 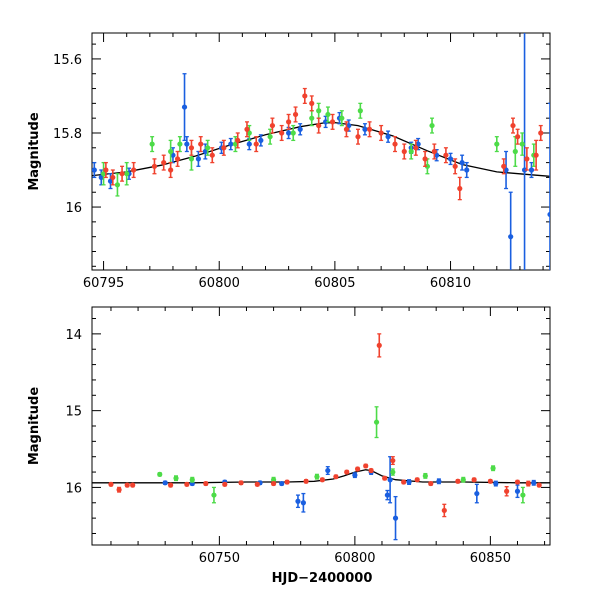 I want to click on x-tick-label: 60800, so click(x=219, y=283).